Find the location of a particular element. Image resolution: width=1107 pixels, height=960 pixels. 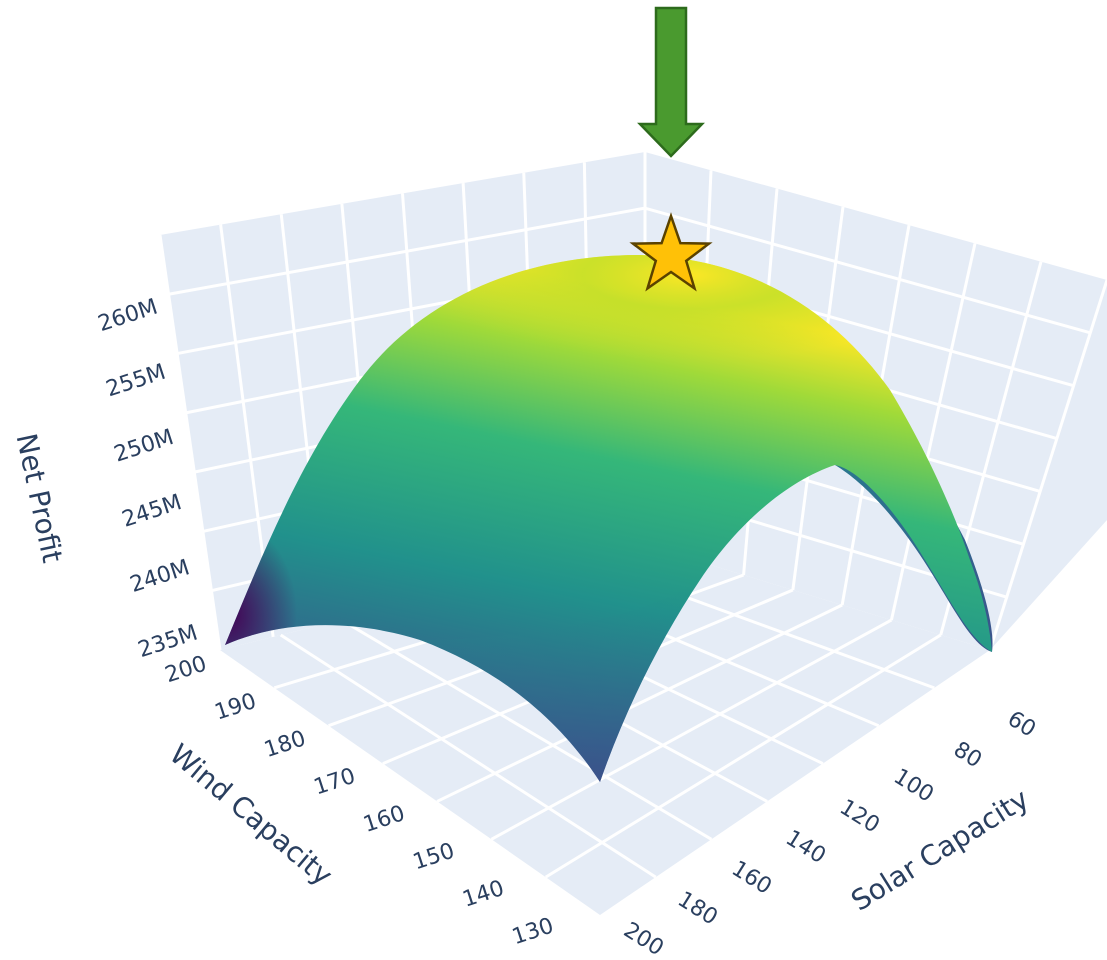

x-tick-label: 100 is located at coordinates (913, 785).